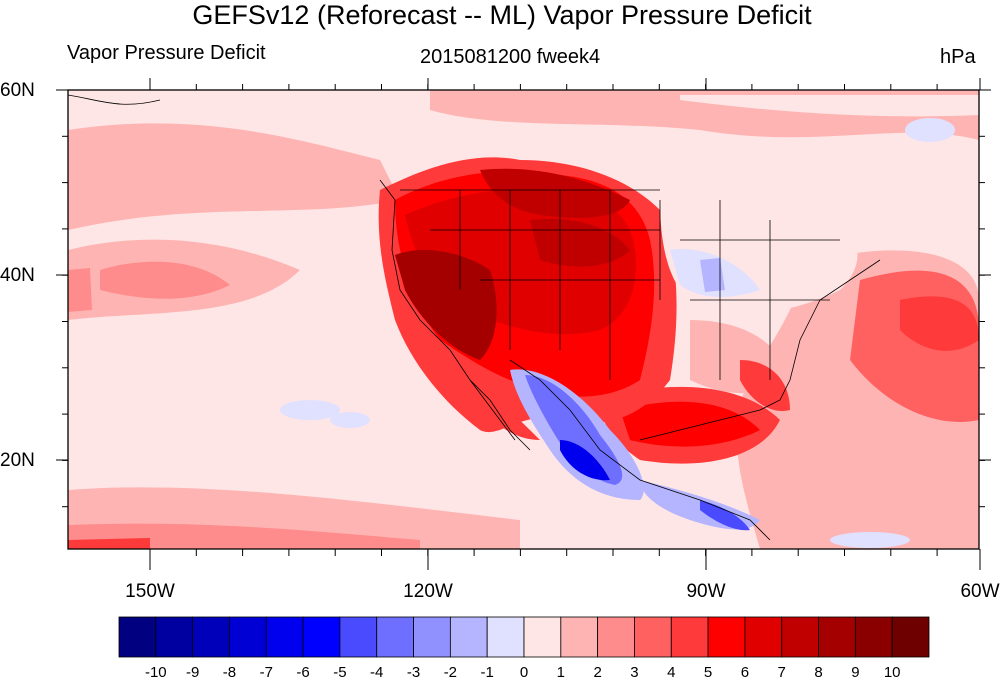 This screenshot has height=684, width=1004. I want to click on colorbar-label: 9, so click(855, 672).